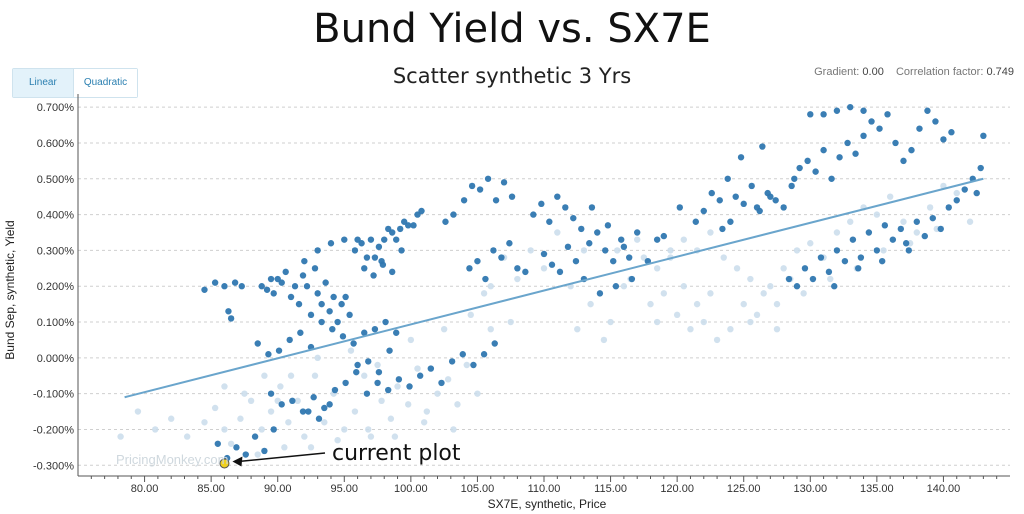 This screenshot has height=514, width=1024. What do you see at coordinates (56, 108) in the screenshot?
I see `y-tick-label: 0.700%` at bounding box center [56, 108].